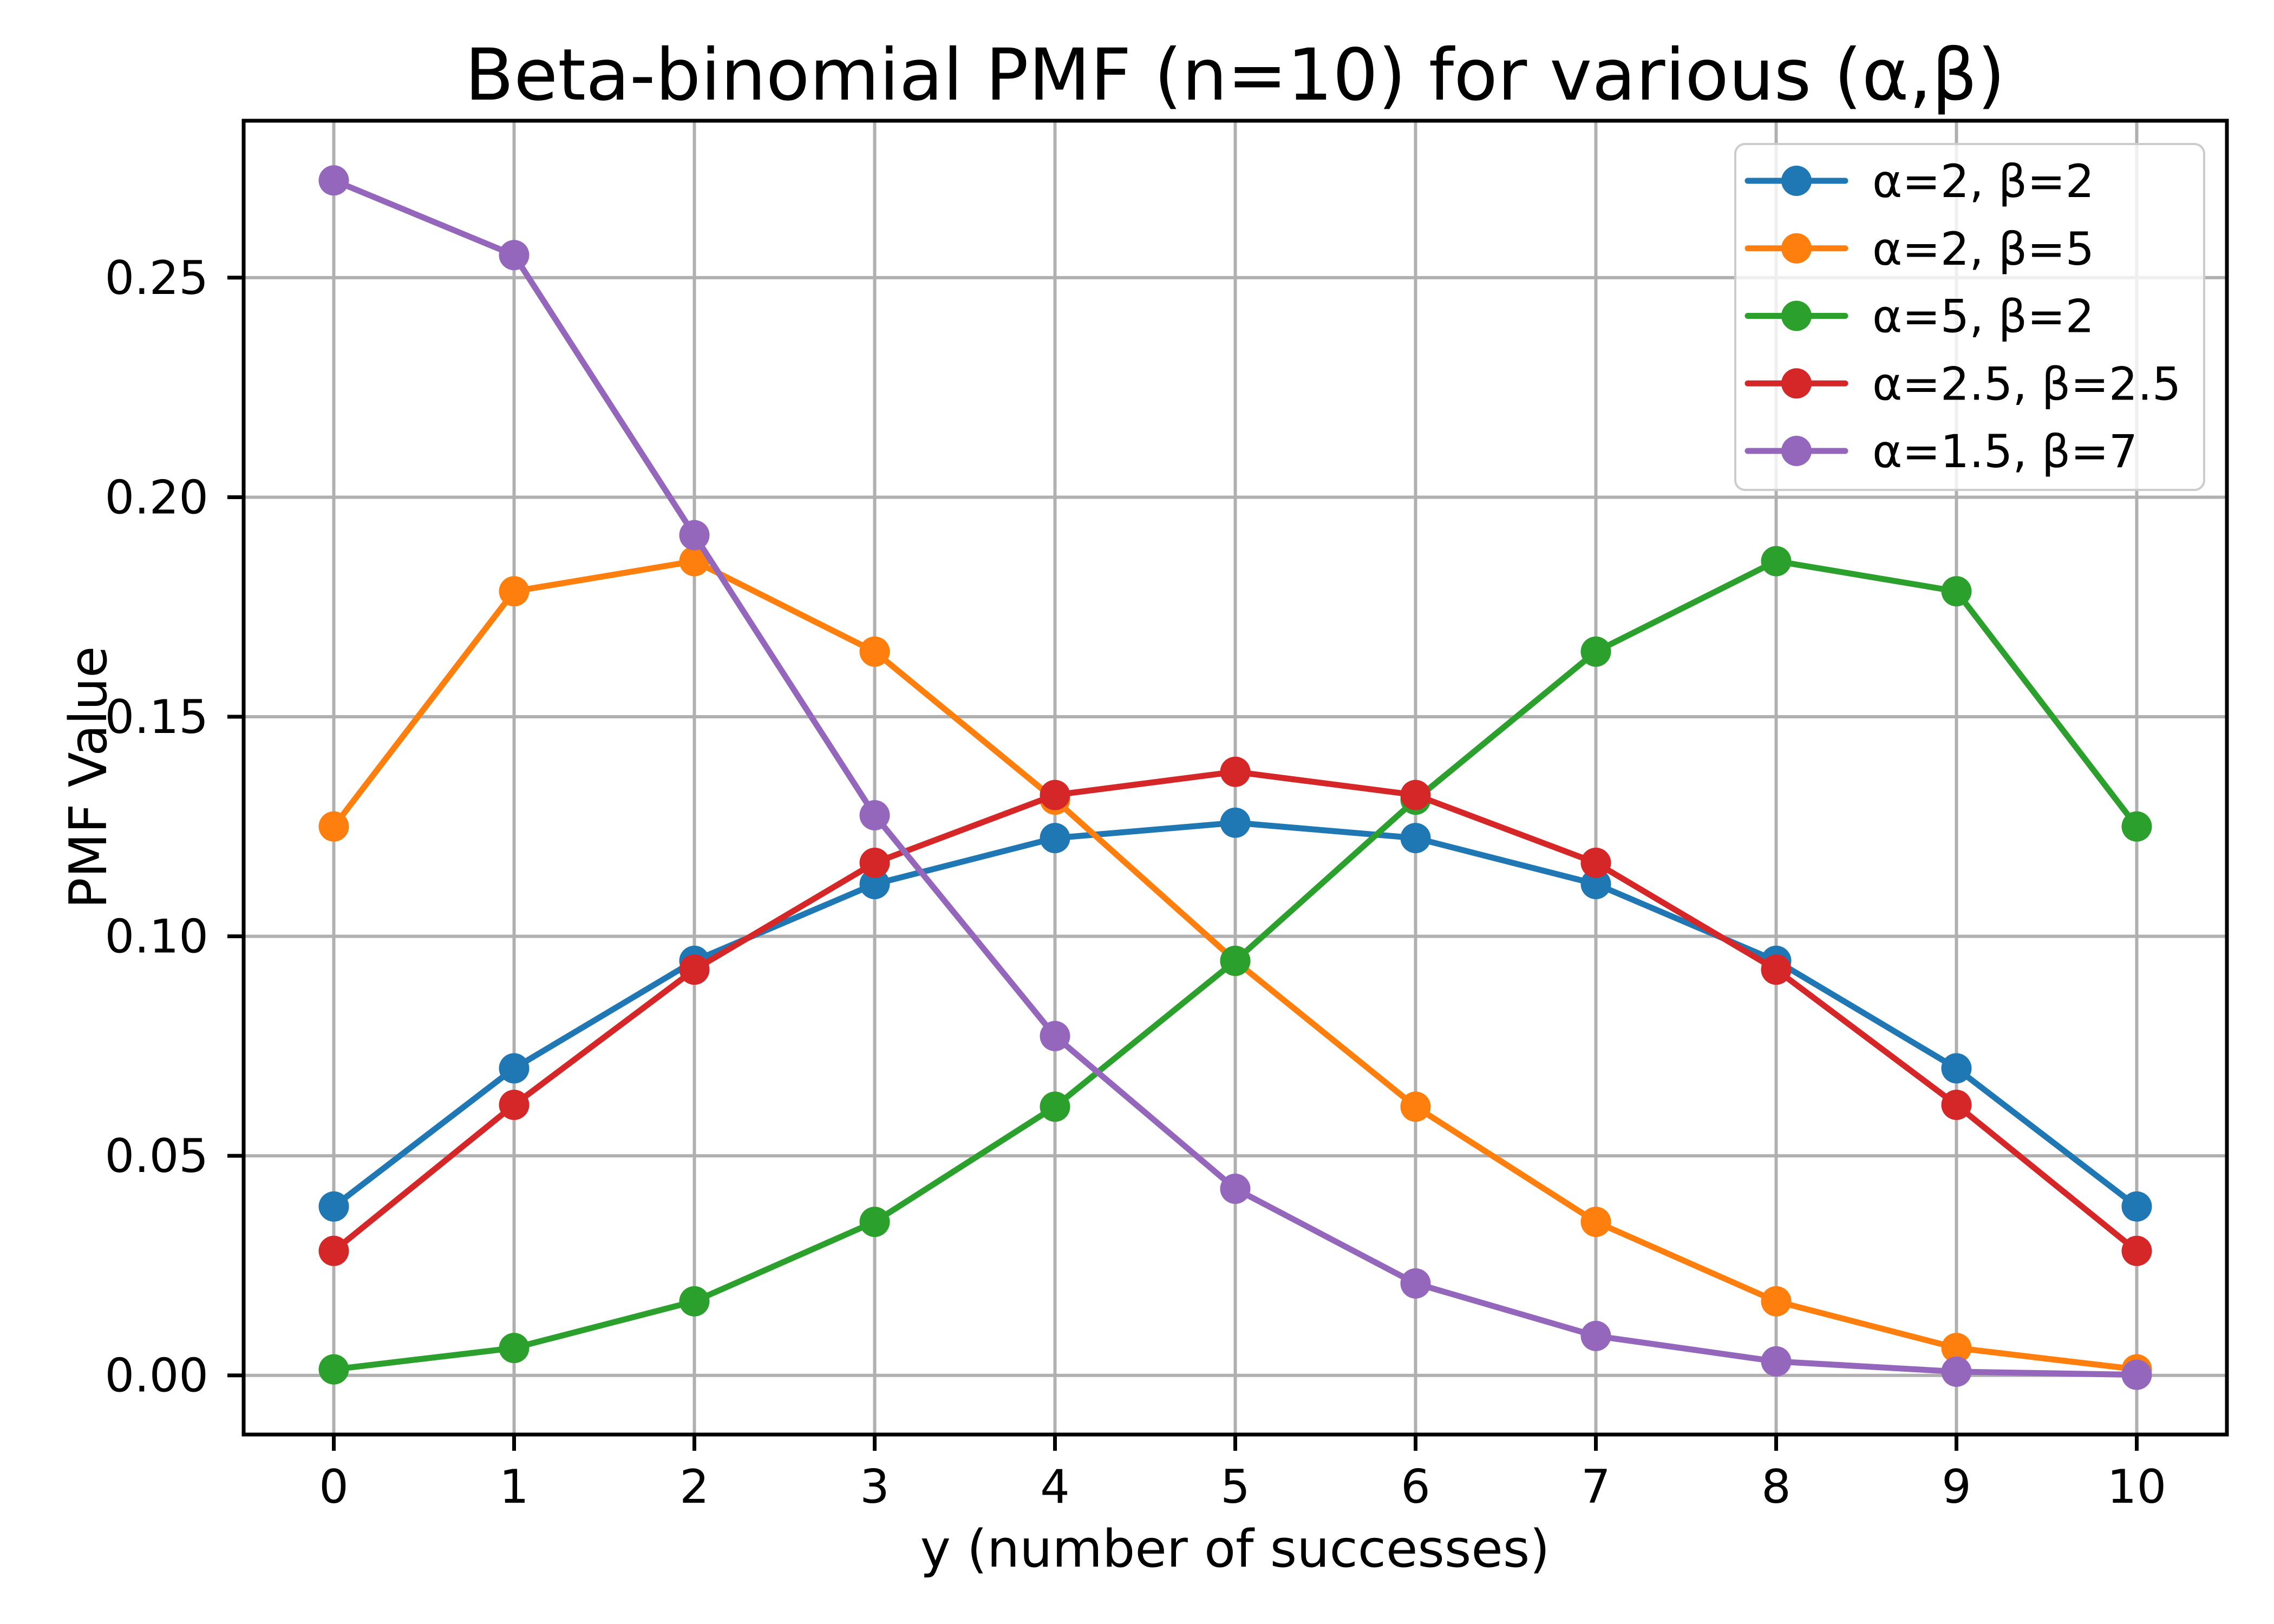  Describe the element at coordinates (1235, 1487) in the screenshot. I see `x-tick-label: 5` at that location.